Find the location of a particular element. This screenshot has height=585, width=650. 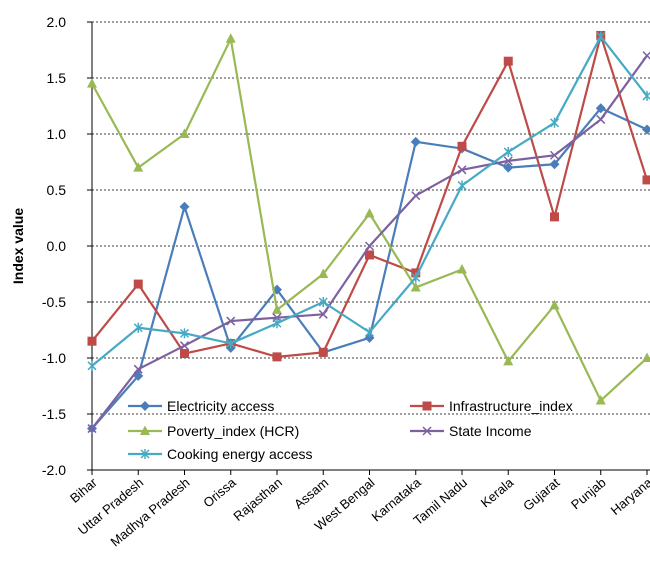

legend-label: Infrastructure_index is located at coordinates (511, 406).